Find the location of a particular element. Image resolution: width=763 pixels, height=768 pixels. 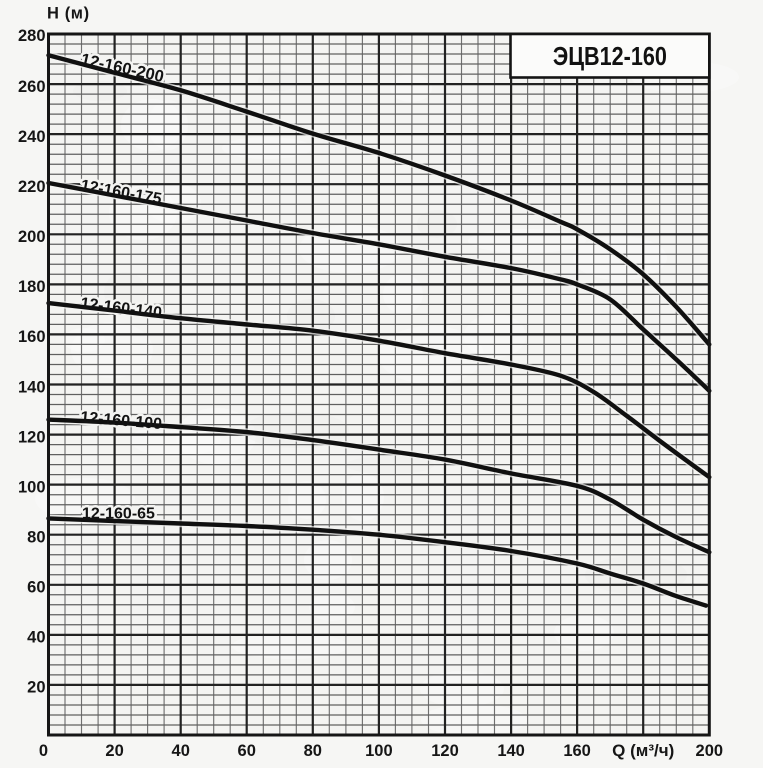

svg-text: ЭЦВ12-160 is located at coordinates (610, 56).